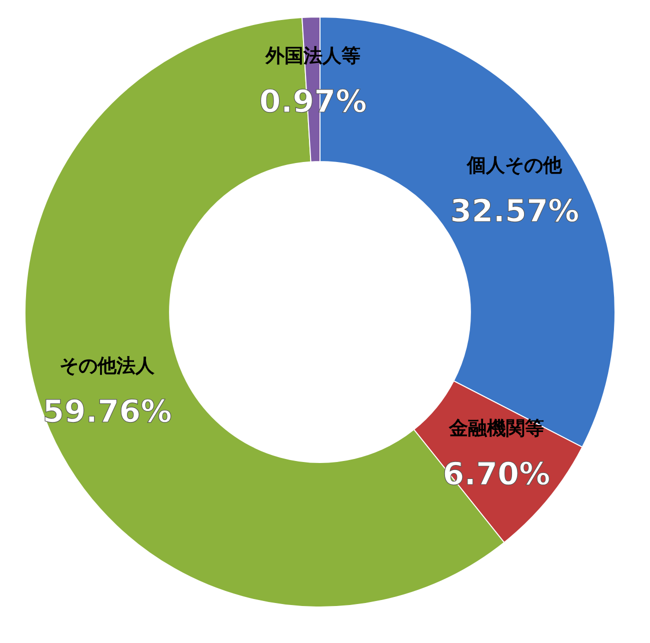 This screenshot has width=650, height=643. I want to click on slice-label: 金融機関等, so click(496, 428).